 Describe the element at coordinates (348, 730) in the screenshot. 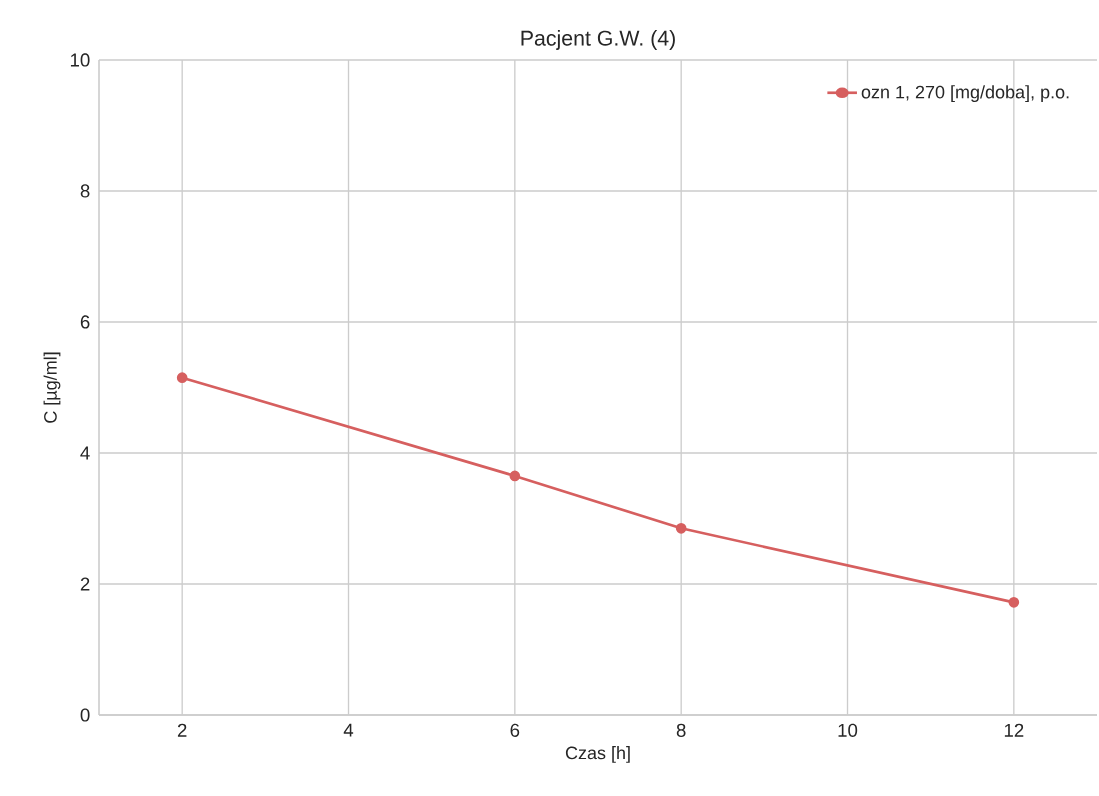

I see `x-tick-label: 4` at that location.